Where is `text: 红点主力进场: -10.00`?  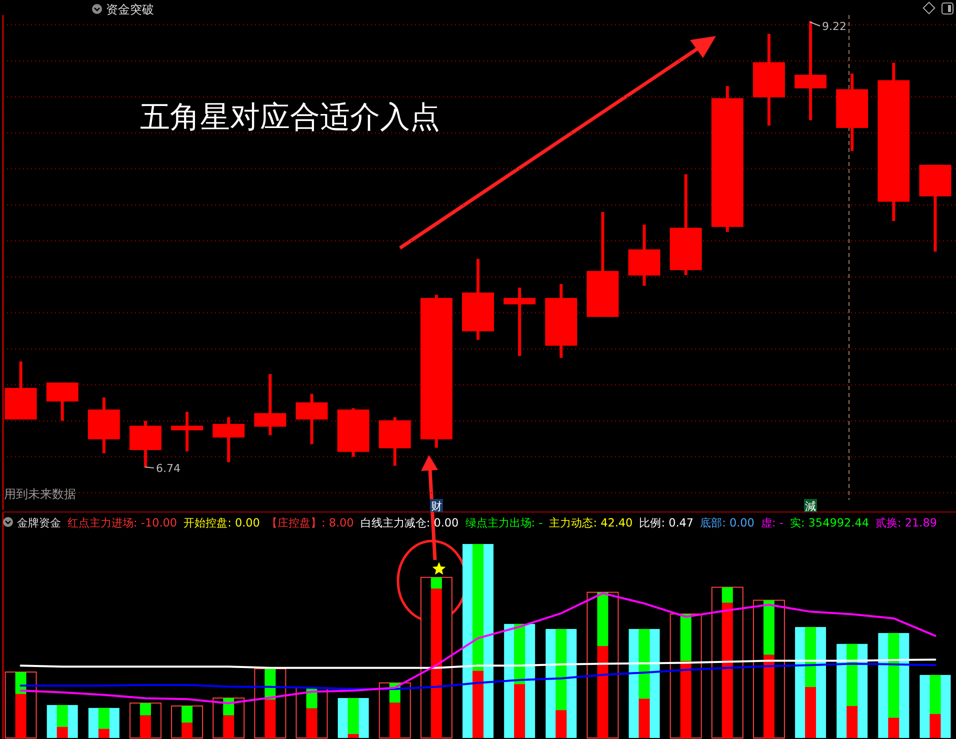
text: 红点主力进场: -10.00 is located at coordinates (123, 523).